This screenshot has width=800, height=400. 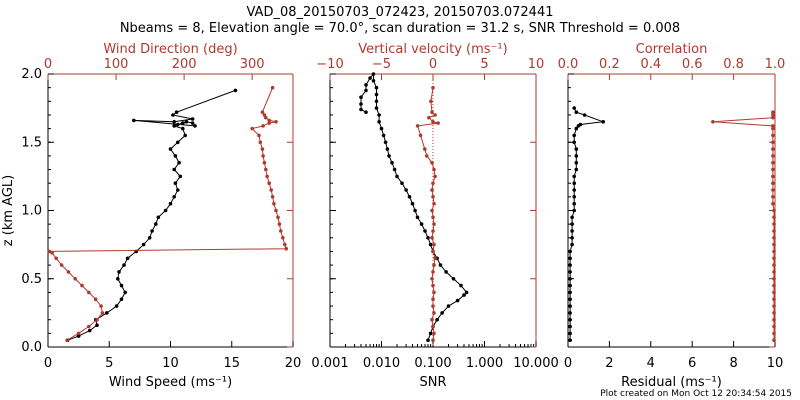 What do you see at coordinates (432, 382) in the screenshot?
I see `bottom-axis-label: SNR` at bounding box center [432, 382].